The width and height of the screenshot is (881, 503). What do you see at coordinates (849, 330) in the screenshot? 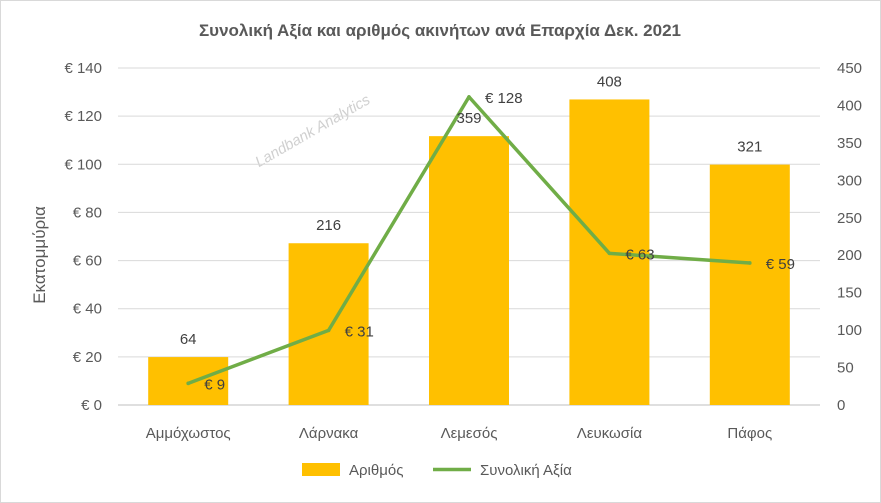
I see `right-axis-tick-label: 100` at bounding box center [849, 330].